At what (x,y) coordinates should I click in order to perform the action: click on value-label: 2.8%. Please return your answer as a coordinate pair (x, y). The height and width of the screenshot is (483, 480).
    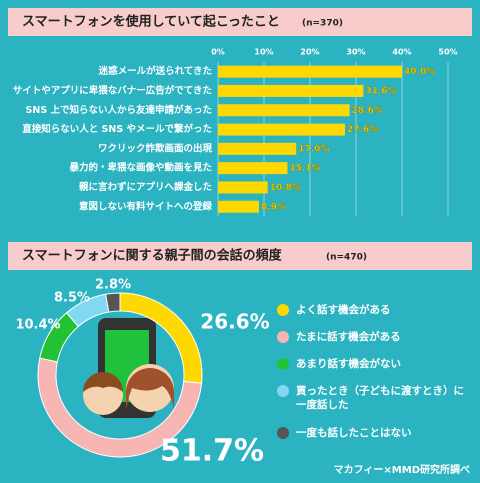
    Looking at the image, I should click on (113, 285).